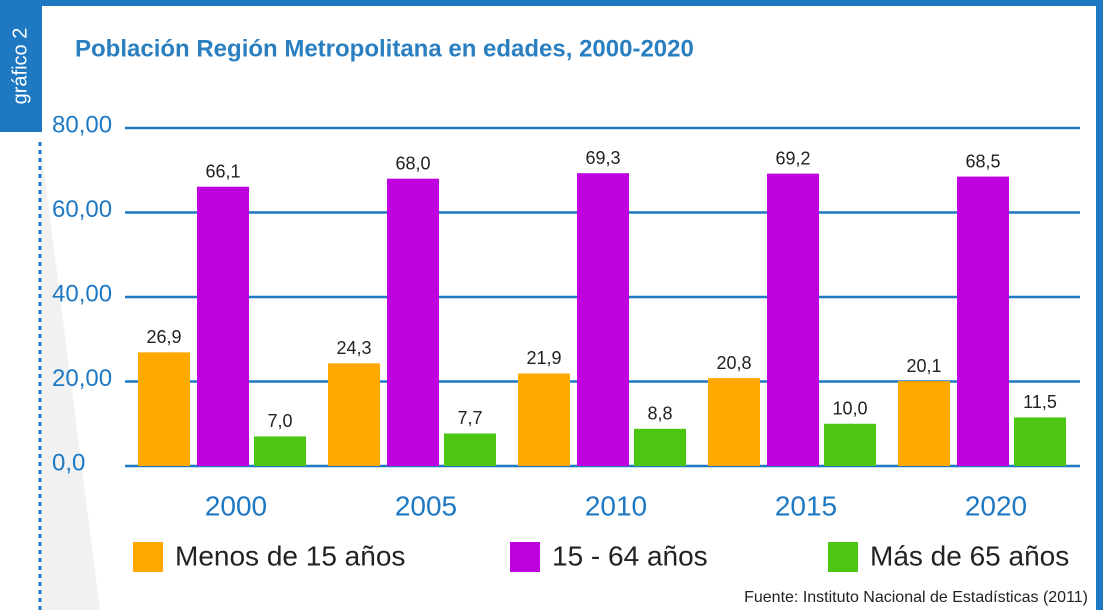 The image size is (1103, 610). What do you see at coordinates (279, 421) in the screenshot?
I see `data-label: 7,0` at bounding box center [279, 421].